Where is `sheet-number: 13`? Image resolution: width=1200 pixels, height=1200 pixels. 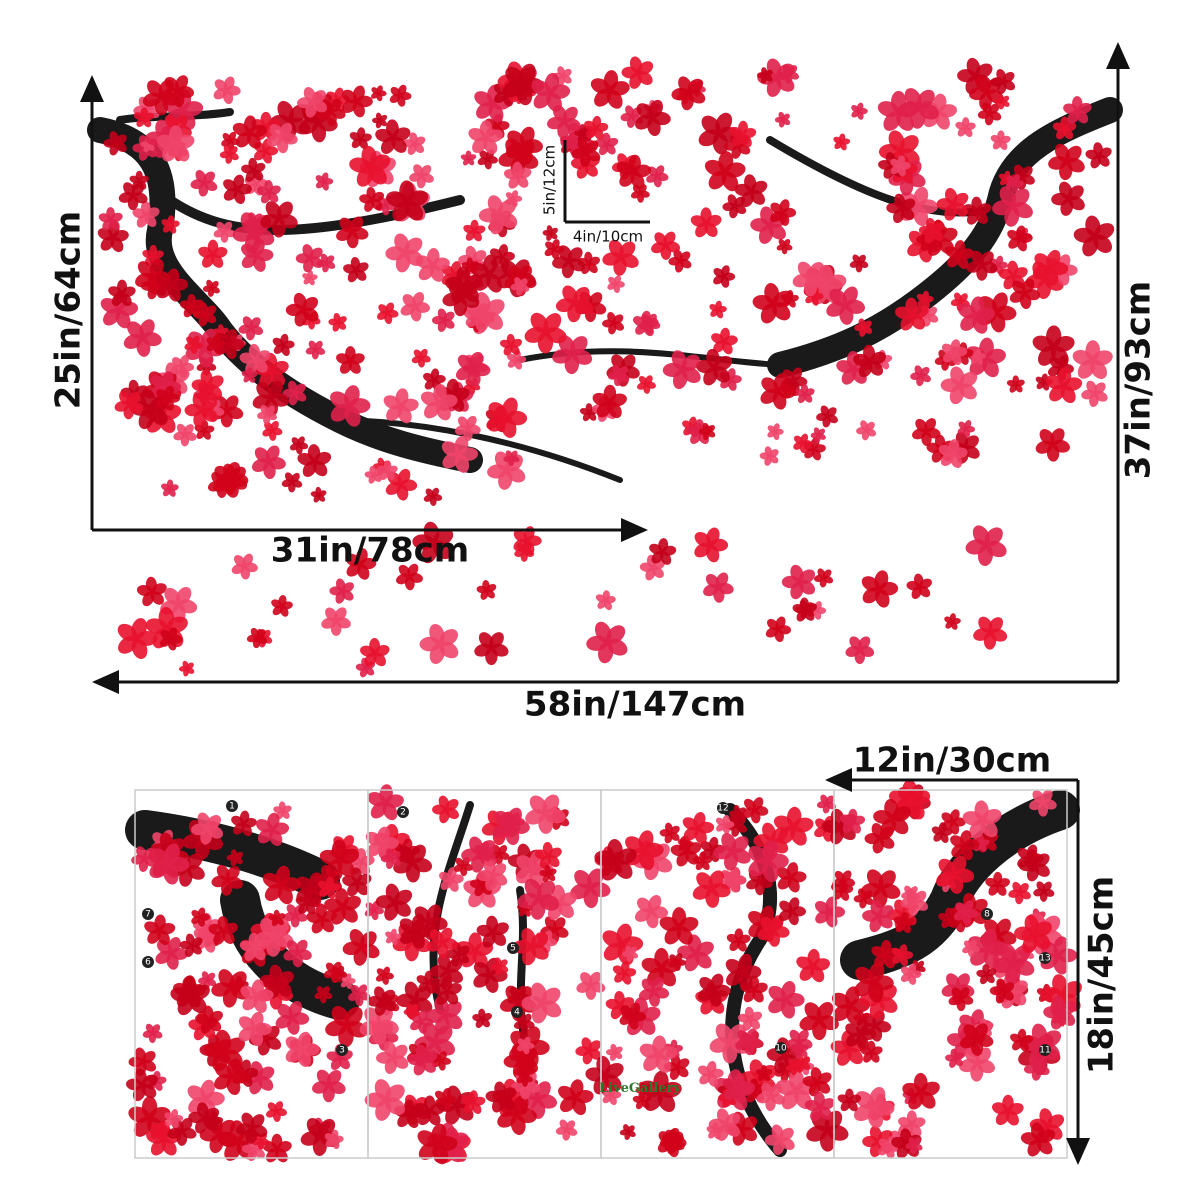
sheet-number: 13 is located at coordinates (1044, 959).